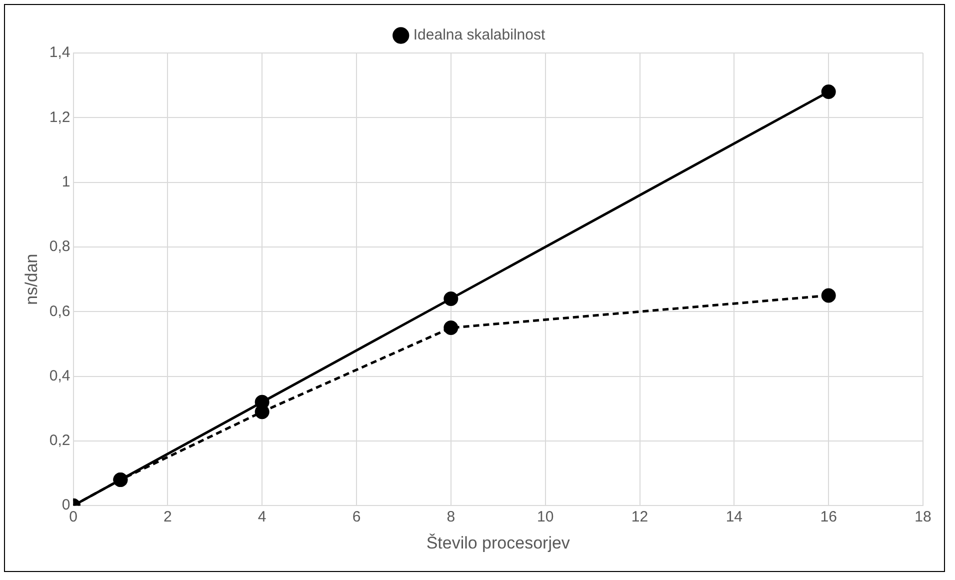 The width and height of the screenshot is (955, 580). Describe the element at coordinates (59, 441) in the screenshot. I see `y-tick-label: 0,2` at that location.